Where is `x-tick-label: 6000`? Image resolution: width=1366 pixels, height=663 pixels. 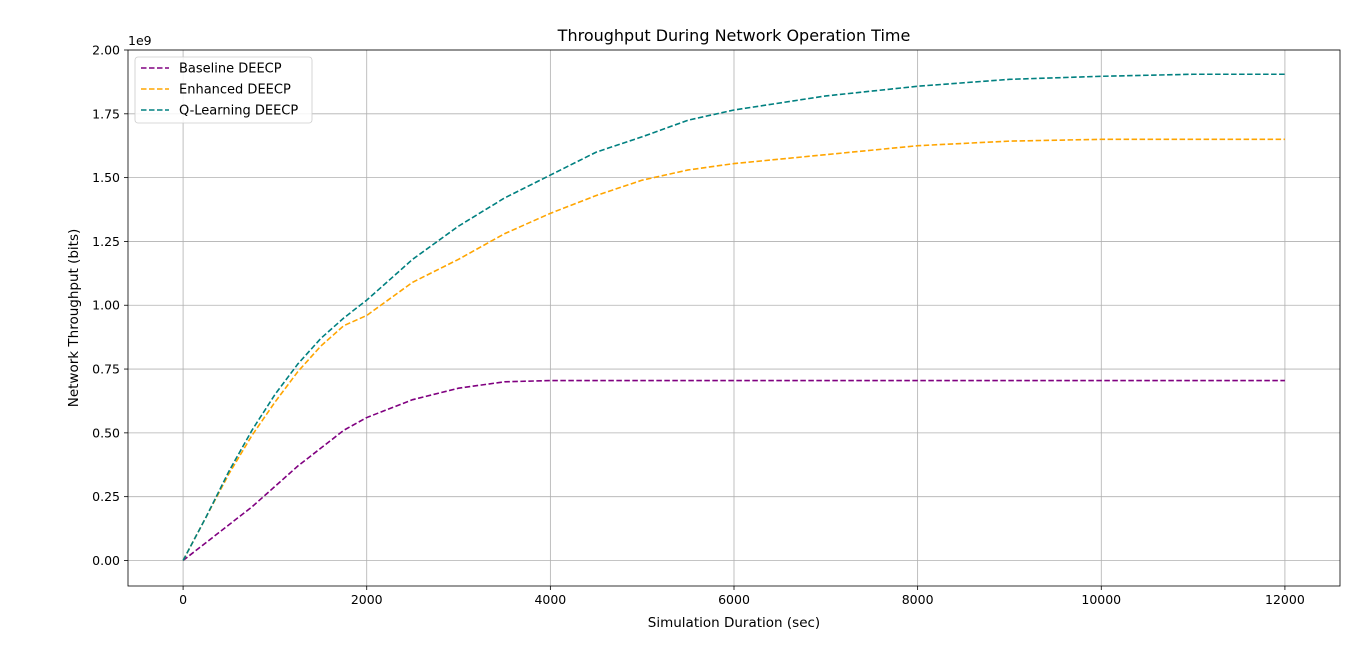
x-tick-label: 6000 is located at coordinates (734, 599).